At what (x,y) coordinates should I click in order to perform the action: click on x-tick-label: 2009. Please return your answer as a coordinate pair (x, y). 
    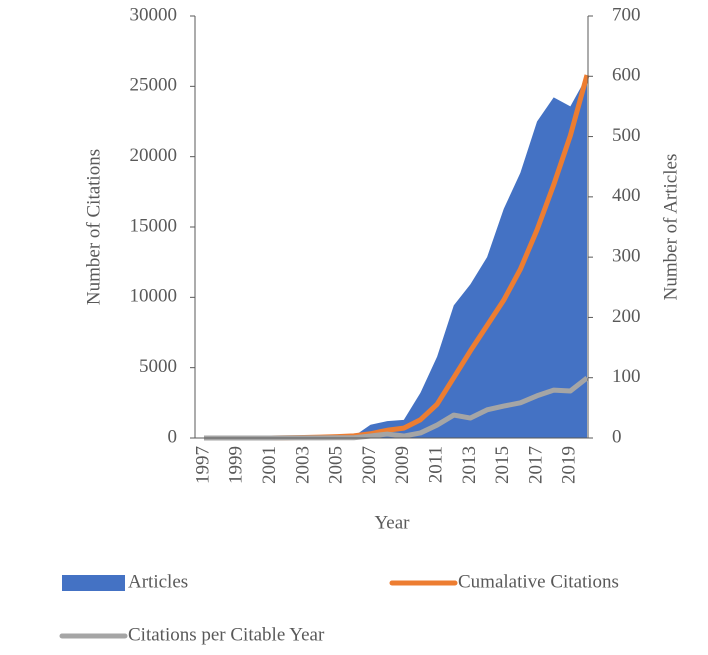
    Looking at the image, I should click on (402, 465).